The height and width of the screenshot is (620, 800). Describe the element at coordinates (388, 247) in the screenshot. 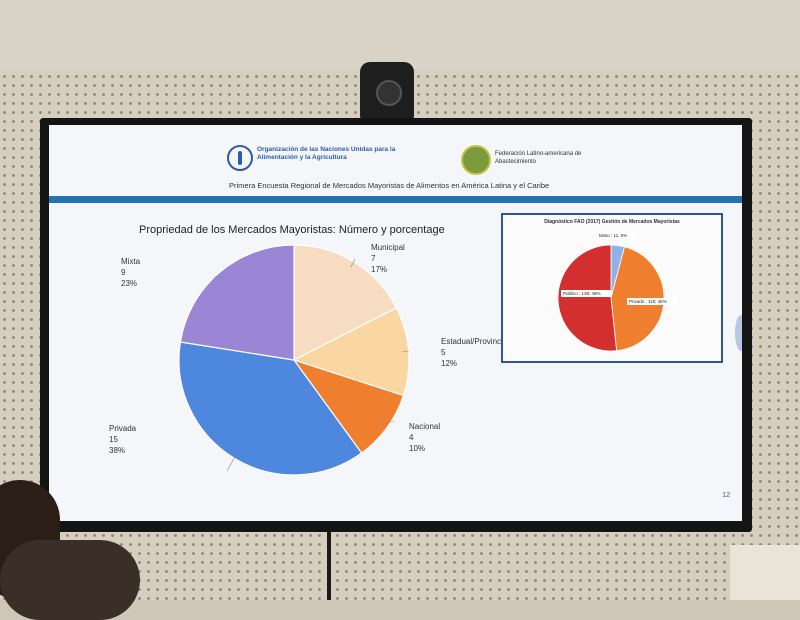

I see `slice-label-municipal-name: Municipal` at that location.